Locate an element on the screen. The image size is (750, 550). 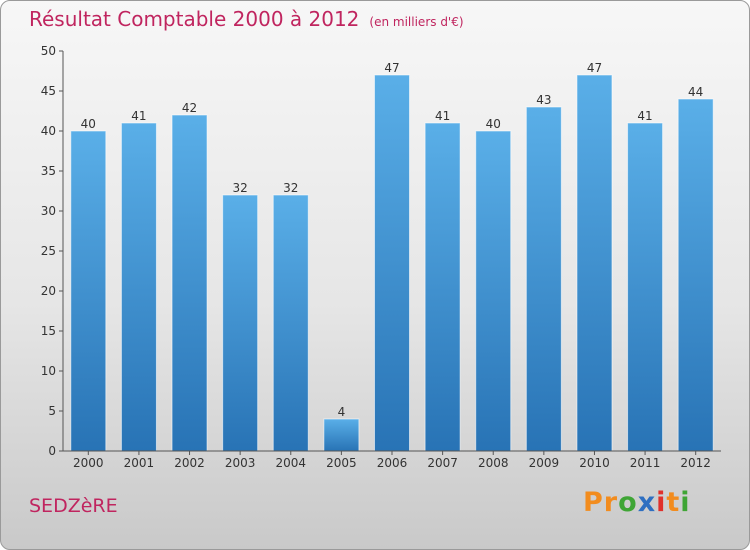
data-label-2000: 40 is located at coordinates (88, 124).